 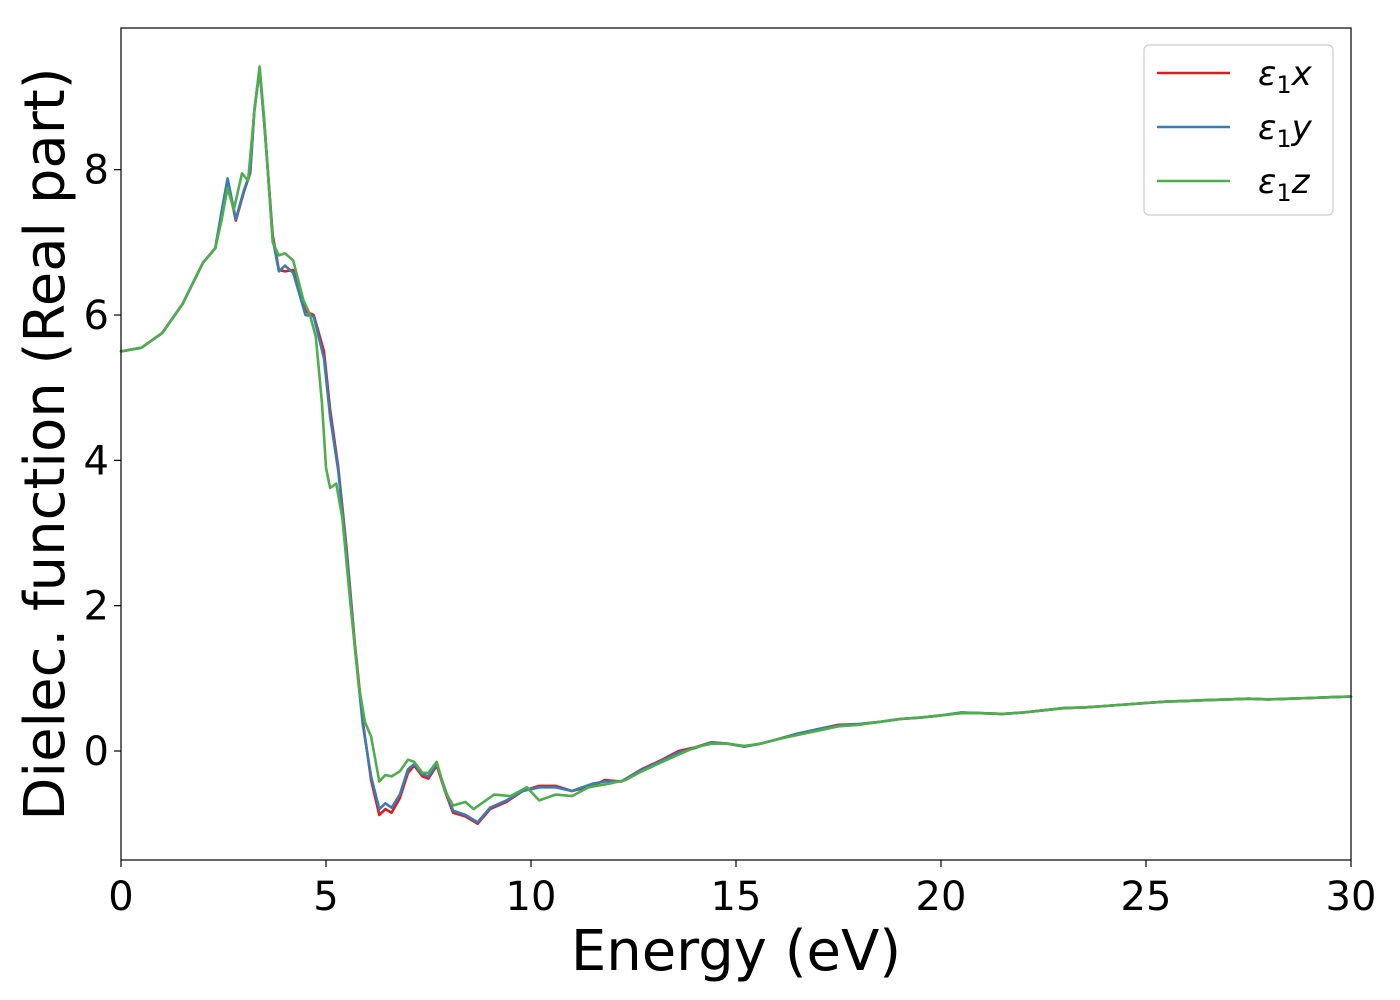 I want to click on x-tick-label: 0, so click(x=120, y=897).